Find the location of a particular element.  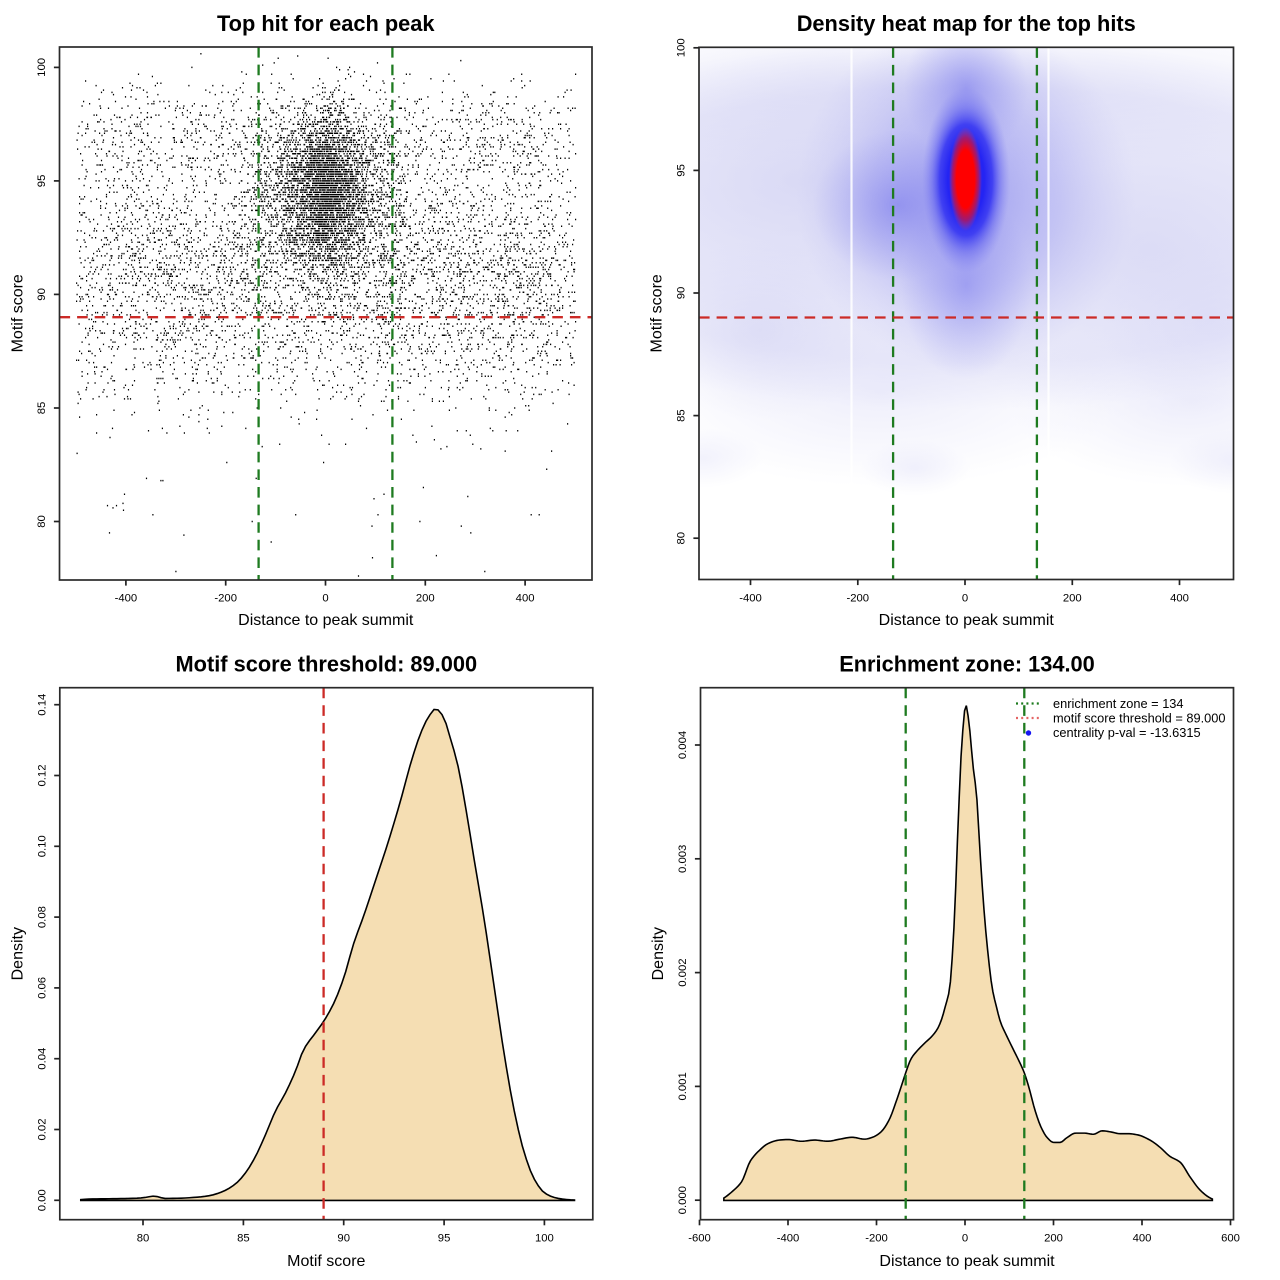

svg-text: 0.003 is located at coordinates (683, 859).